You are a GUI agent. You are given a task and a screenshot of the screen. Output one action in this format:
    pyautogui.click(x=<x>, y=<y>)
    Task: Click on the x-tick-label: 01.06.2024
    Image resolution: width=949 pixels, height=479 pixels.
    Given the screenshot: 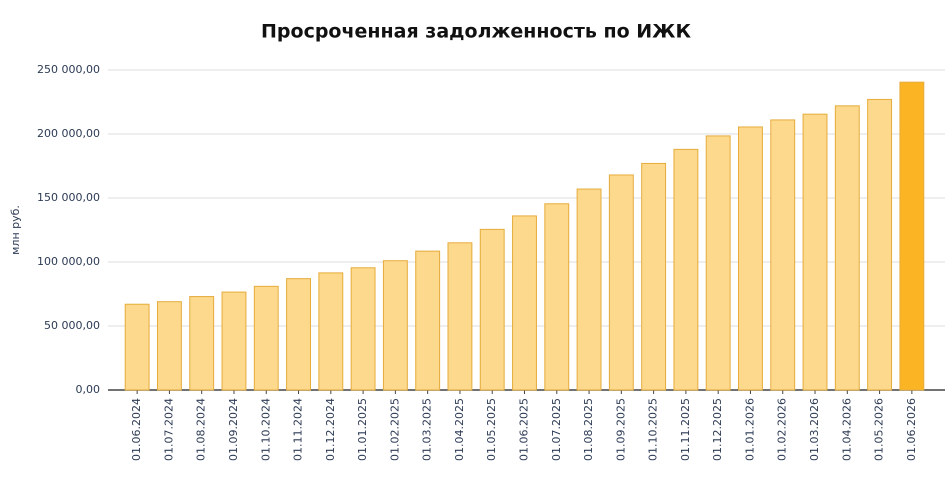 What is the action you would take?
    pyautogui.click(x=136, y=429)
    